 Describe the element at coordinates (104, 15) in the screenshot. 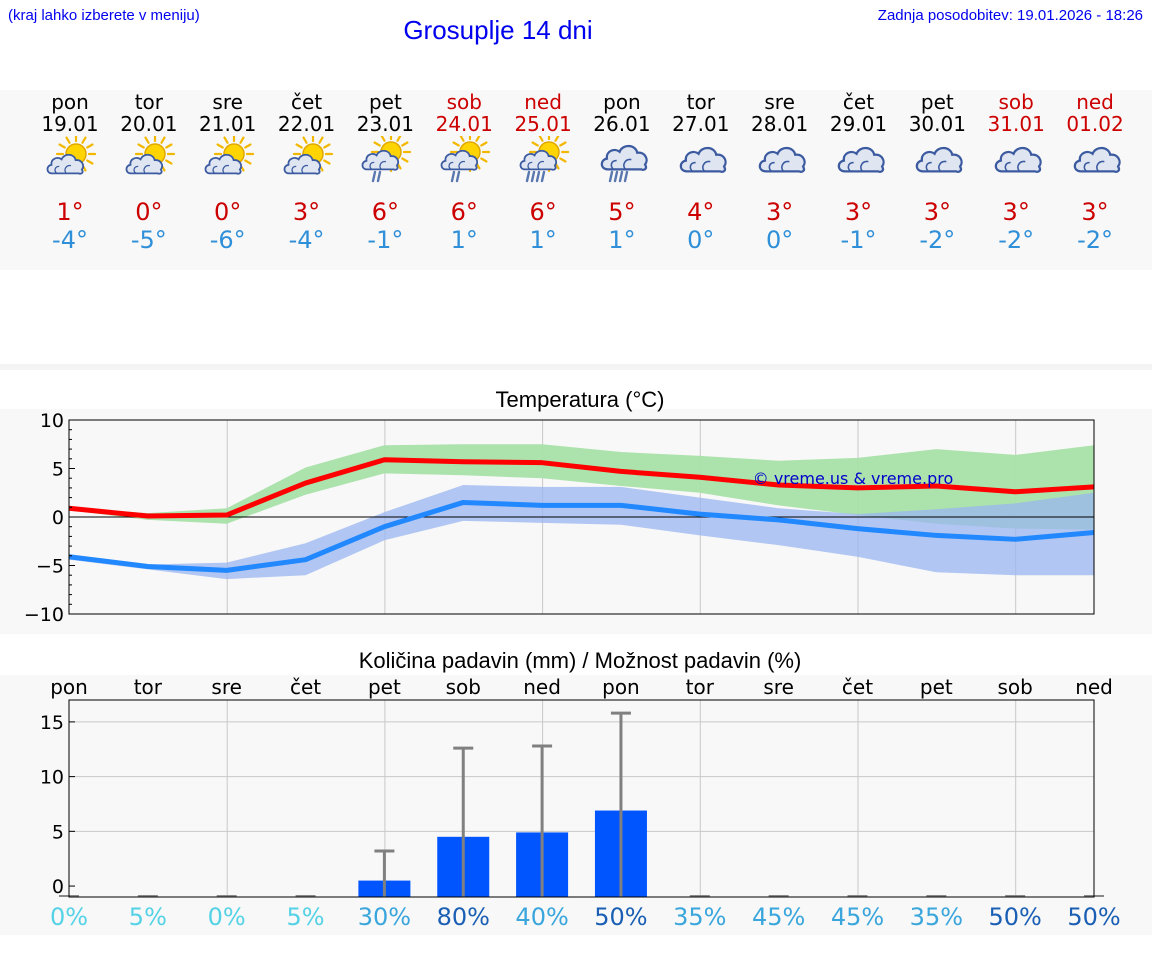

I see `location-hint: (kraj lahko izberete v meniju)` at that location.